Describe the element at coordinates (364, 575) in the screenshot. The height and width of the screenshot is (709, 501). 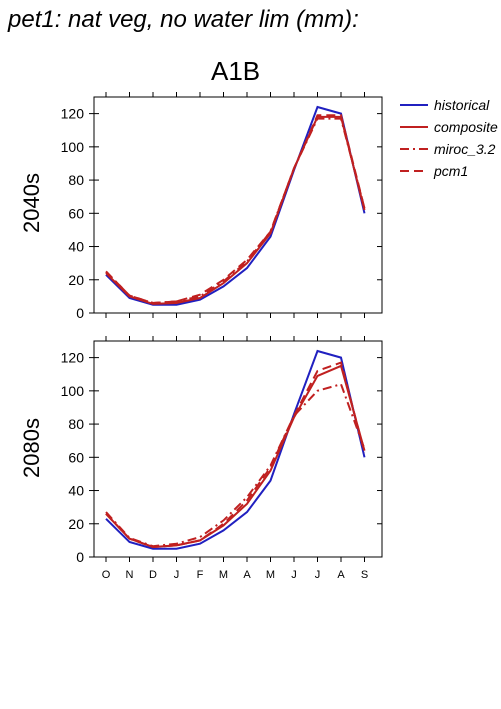
I see `x-tick-label: S` at that location.